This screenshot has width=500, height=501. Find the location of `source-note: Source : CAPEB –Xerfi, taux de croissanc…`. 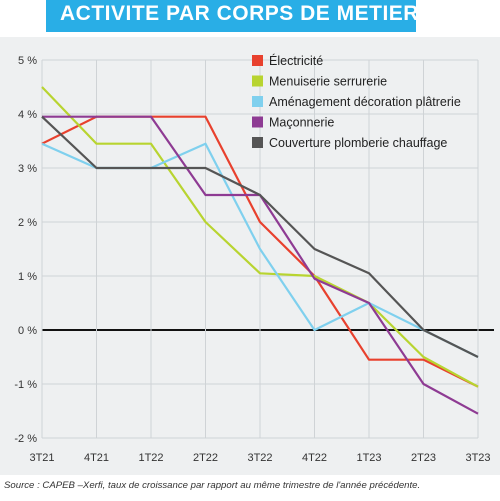

source-note: Source : CAPEB –Xerfi, taux de croissanc… is located at coordinates (212, 485).